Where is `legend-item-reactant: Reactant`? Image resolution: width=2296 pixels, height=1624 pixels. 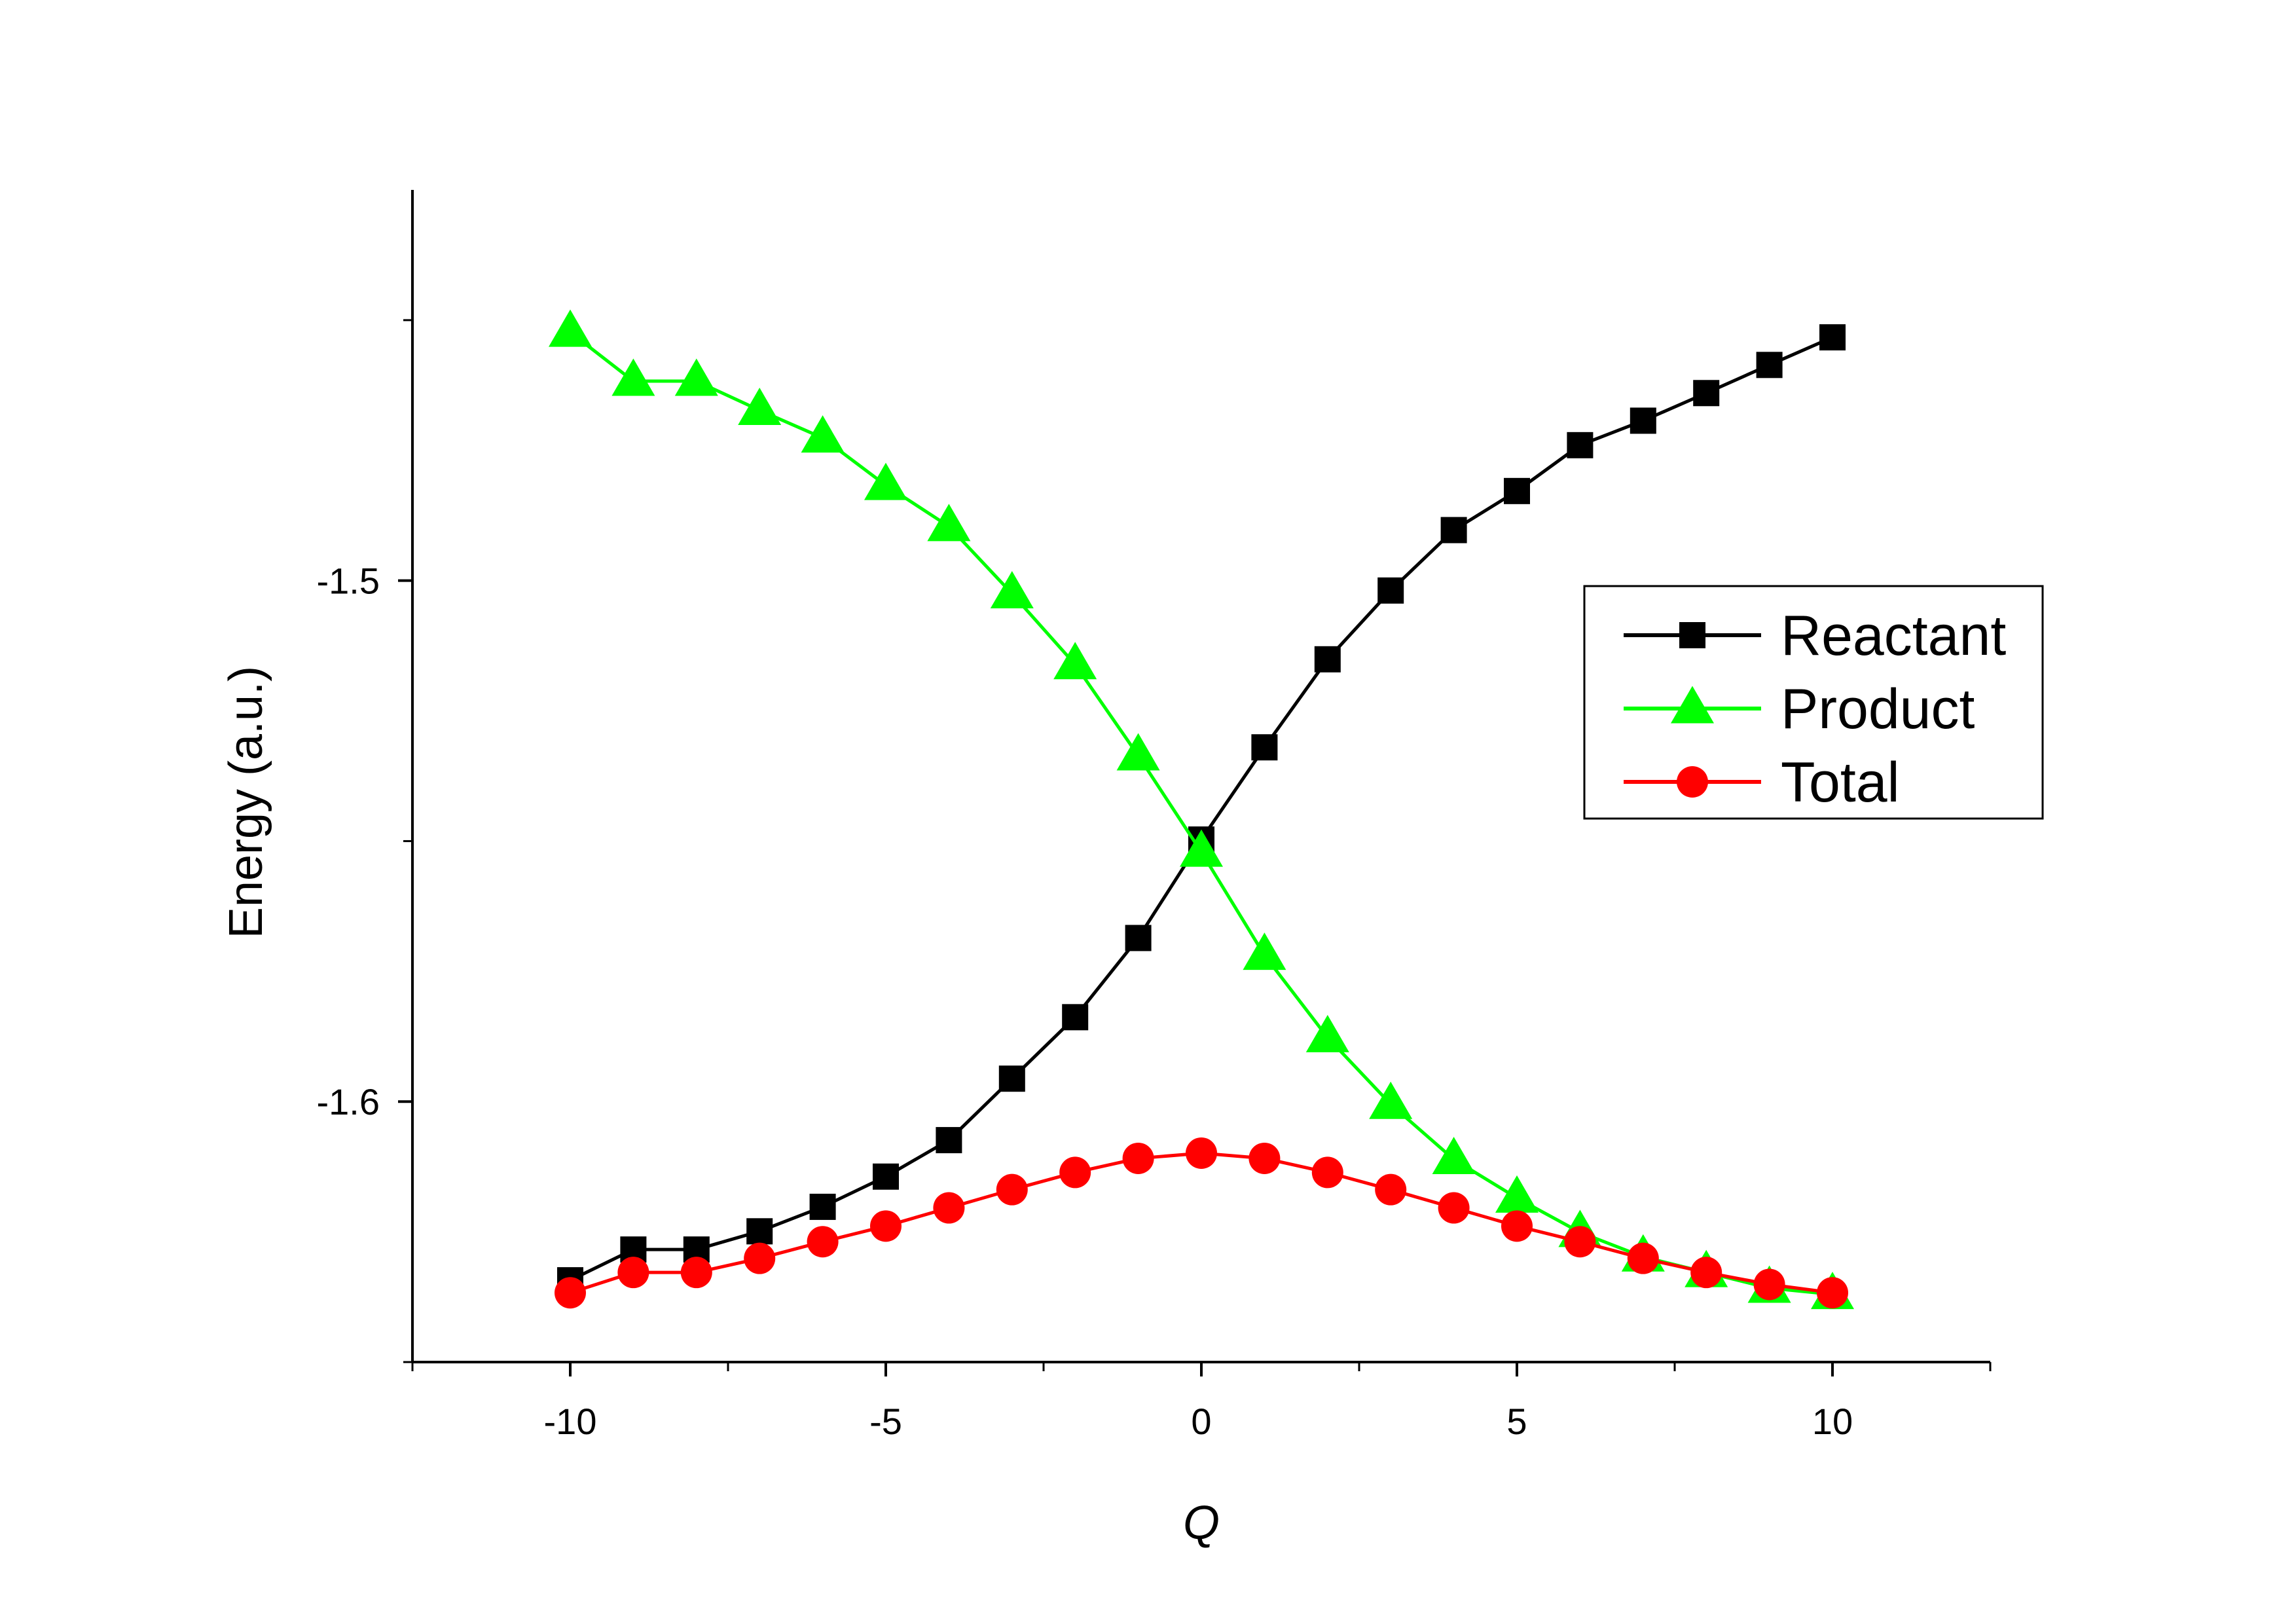 legend-item-reactant: Reactant is located at coordinates (1815, 635).